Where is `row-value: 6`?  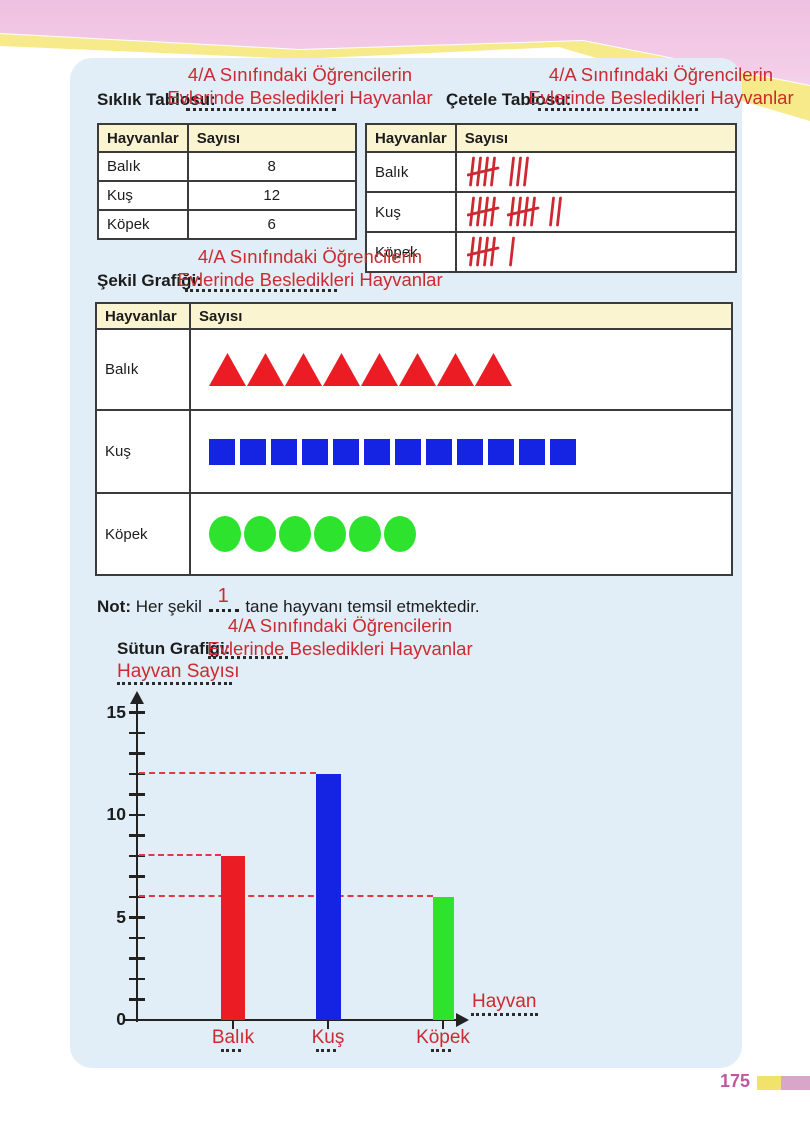 row-value: 6 is located at coordinates (271, 224).